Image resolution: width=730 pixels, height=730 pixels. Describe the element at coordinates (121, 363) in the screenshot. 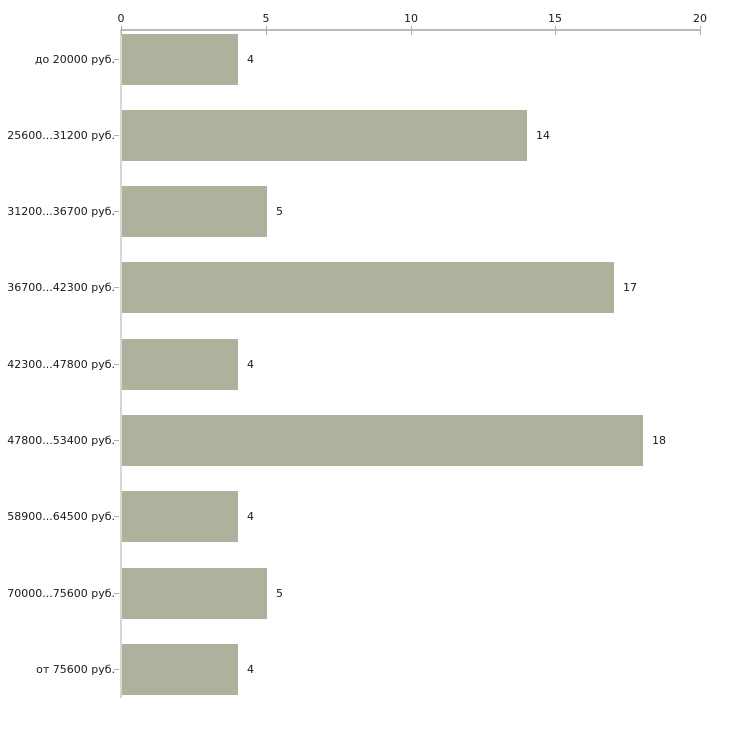

I see `y-axis-line` at that location.